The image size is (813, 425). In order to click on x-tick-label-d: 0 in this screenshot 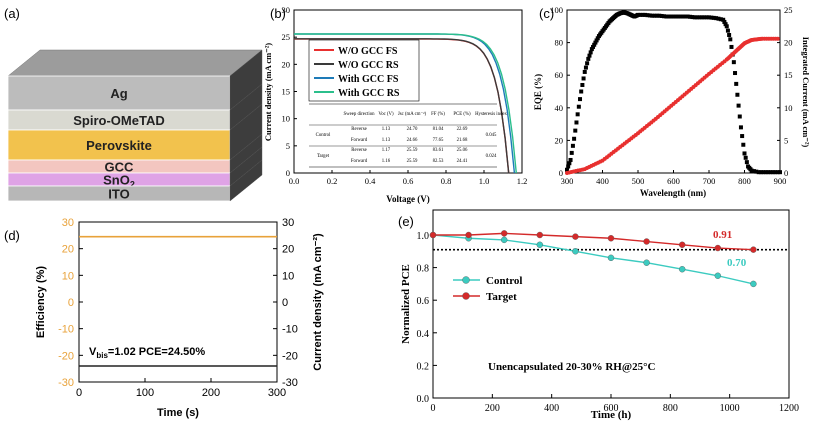, I will do `click(79, 393)`.